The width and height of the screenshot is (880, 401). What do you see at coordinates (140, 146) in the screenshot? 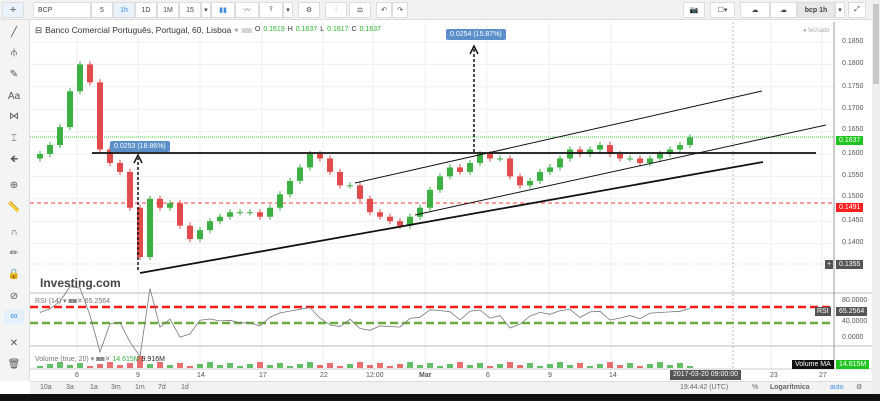
I see `measure-label-1: 0.0253 (18.86%)` at bounding box center [140, 146].